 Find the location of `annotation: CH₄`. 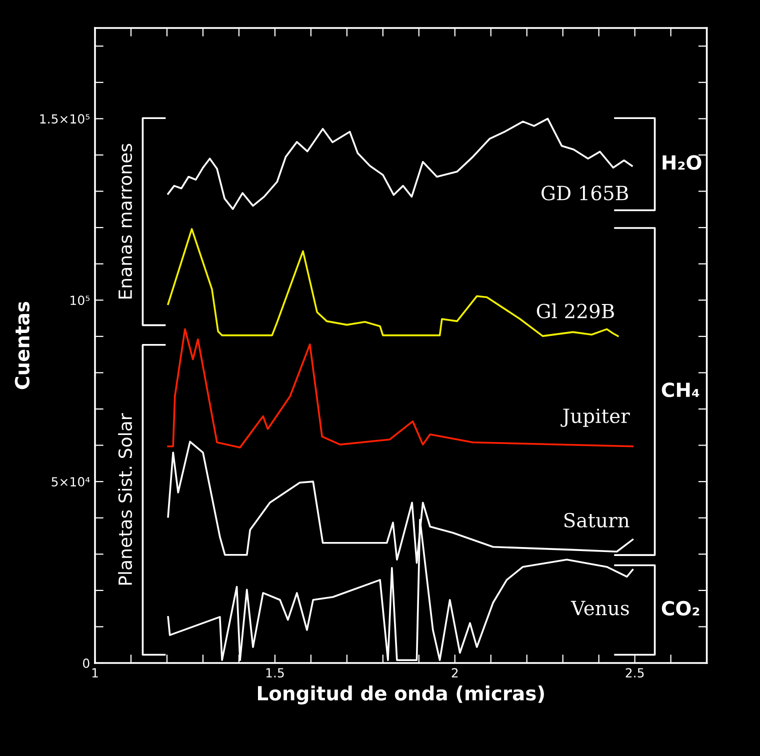

annotation: CH₄ is located at coordinates (681, 390).